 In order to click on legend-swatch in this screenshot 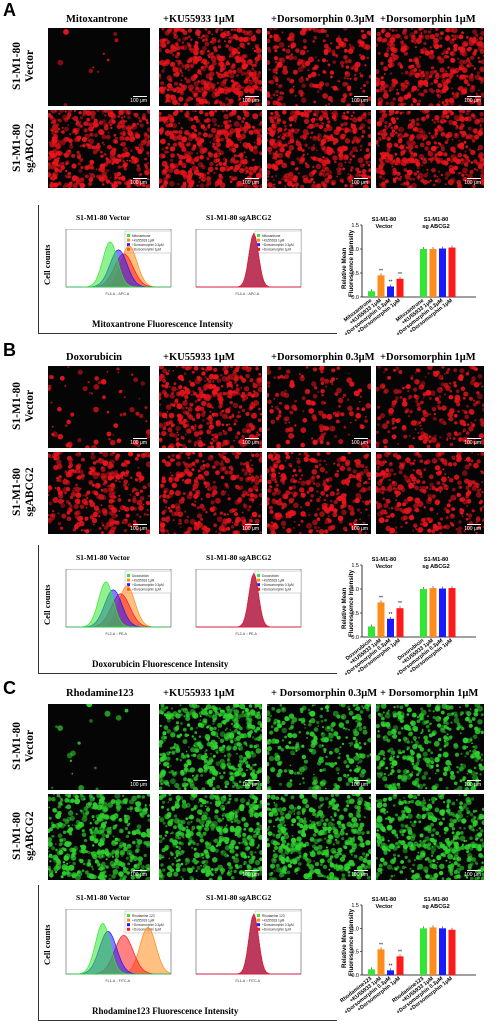, I will do `click(128, 240)`.